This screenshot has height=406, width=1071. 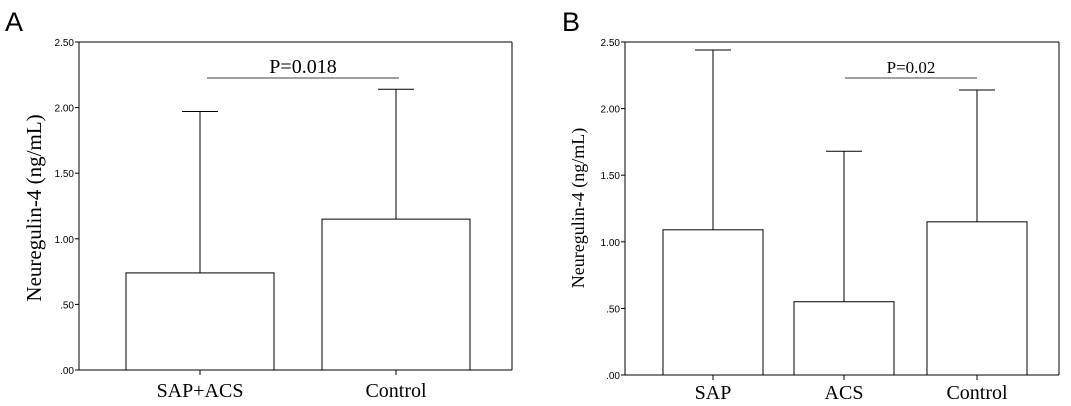 I want to click on y-axis-label-a: Neuregulin-4 (ng/mL), so click(x=34, y=207).